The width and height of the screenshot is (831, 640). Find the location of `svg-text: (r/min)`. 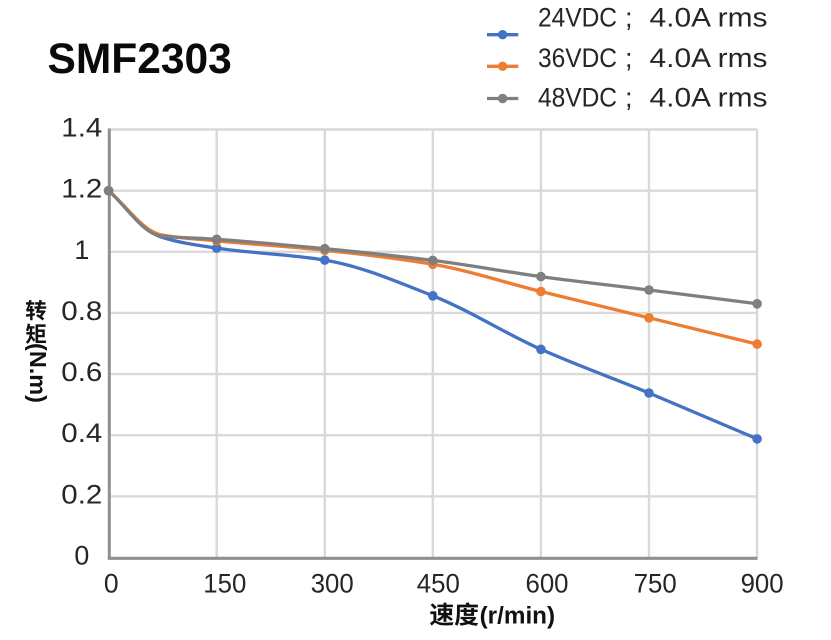

svg-text: (r/min) is located at coordinates (517, 616).